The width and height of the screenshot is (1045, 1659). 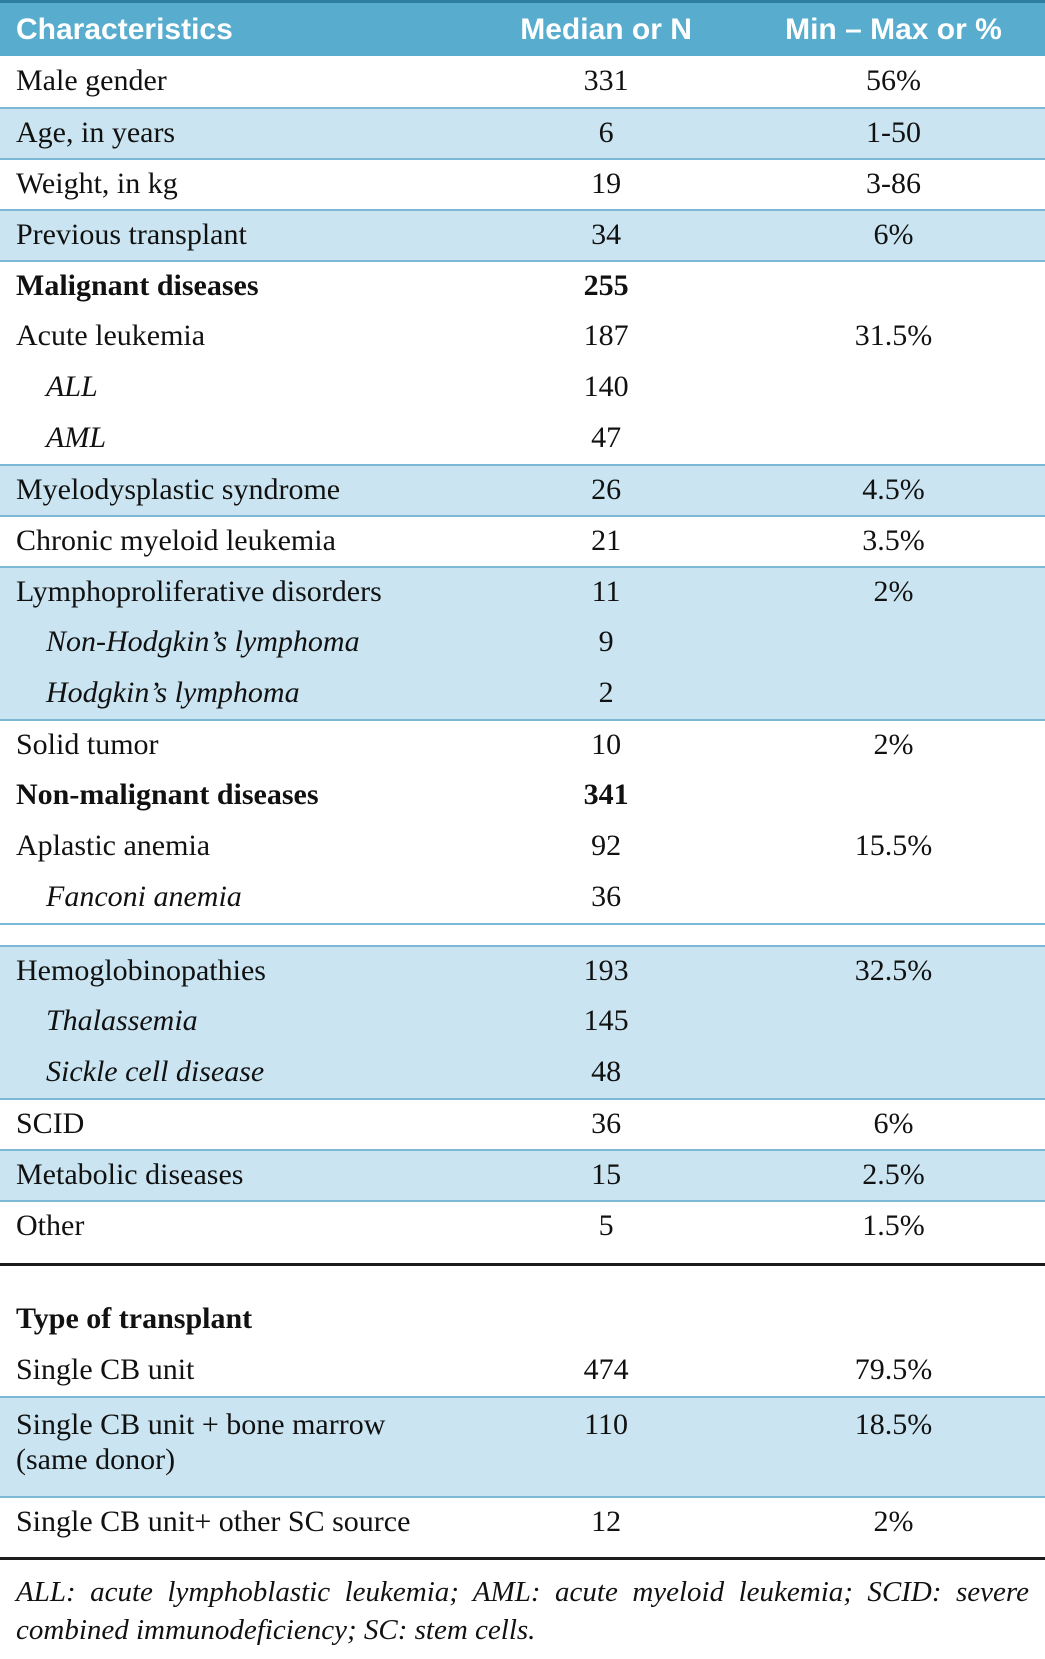 I want to click on table-row: AML 47, so click(x=522, y=438).